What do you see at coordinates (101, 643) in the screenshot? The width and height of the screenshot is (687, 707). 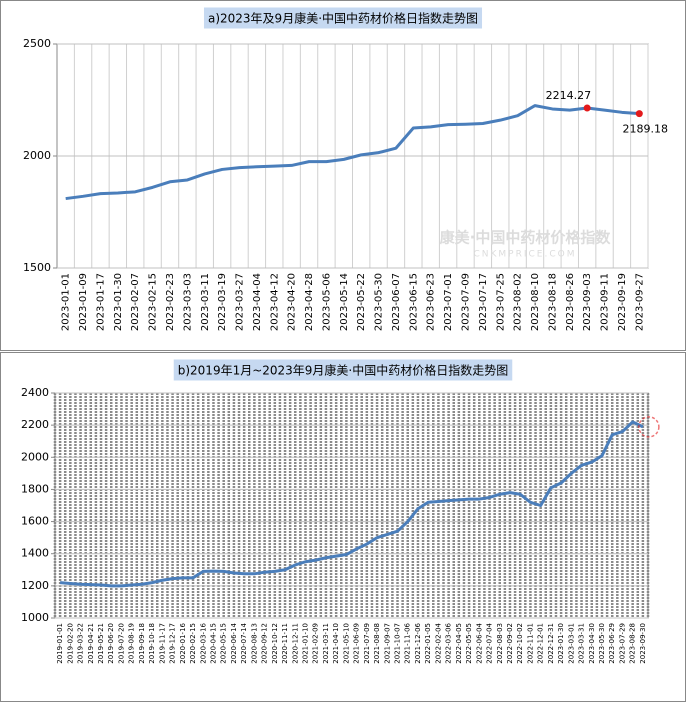 I see `x-tick-label: 2019-05-21` at bounding box center [101, 643].